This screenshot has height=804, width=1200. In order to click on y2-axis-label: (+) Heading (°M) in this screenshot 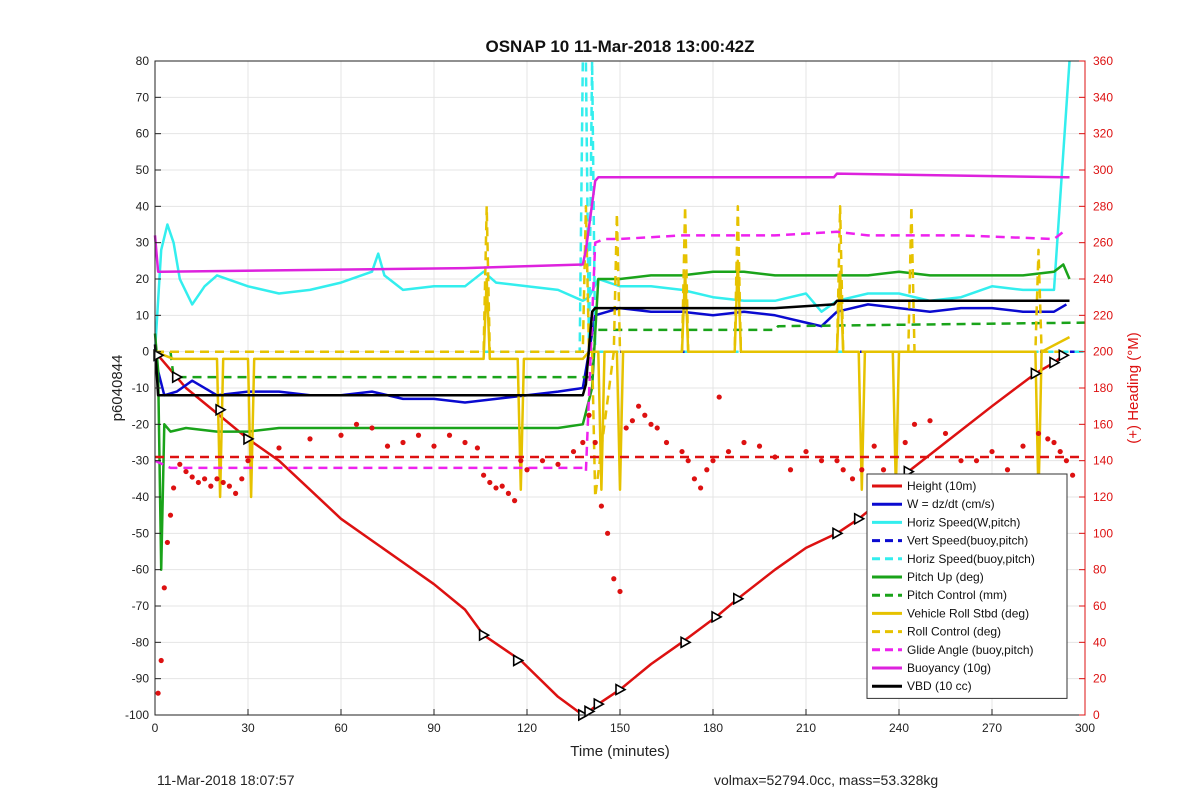, I will do `click(1133, 387)`.